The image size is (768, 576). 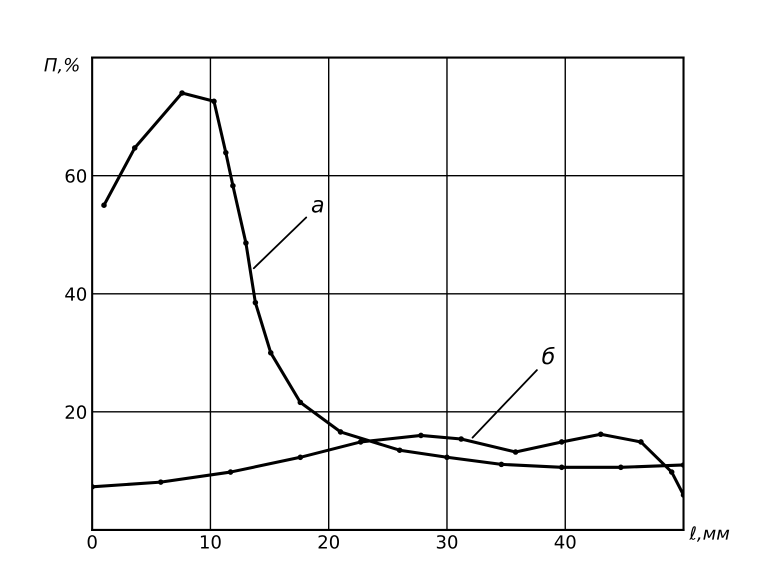 What do you see at coordinates (565, 542) in the screenshot?
I see `x-tick-label: 40` at bounding box center [565, 542].